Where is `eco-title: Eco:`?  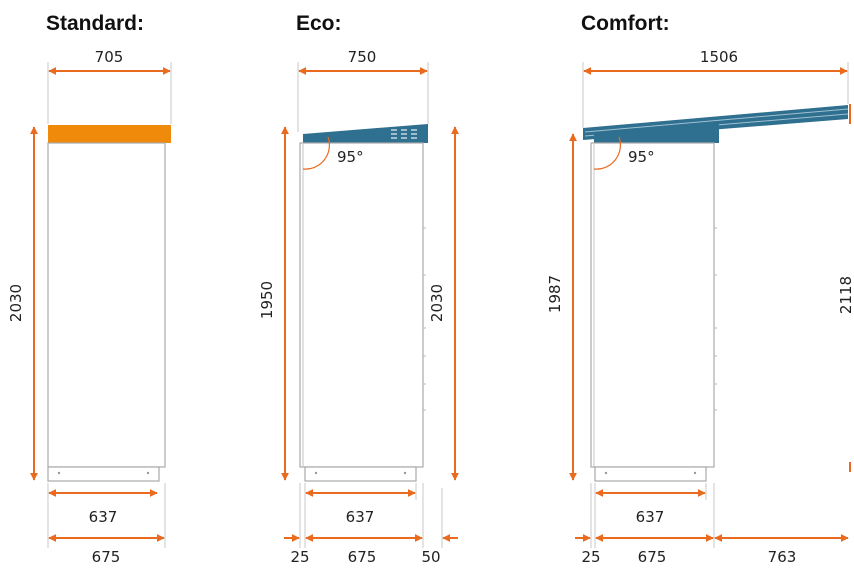 eco-title: Eco: is located at coordinates (319, 23).